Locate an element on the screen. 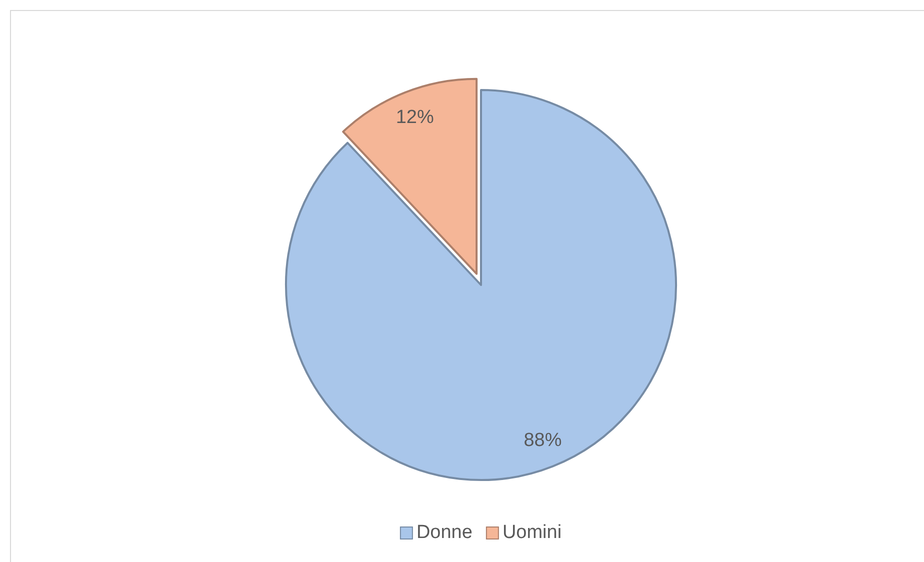  legend-label: Donne is located at coordinates (444, 533).